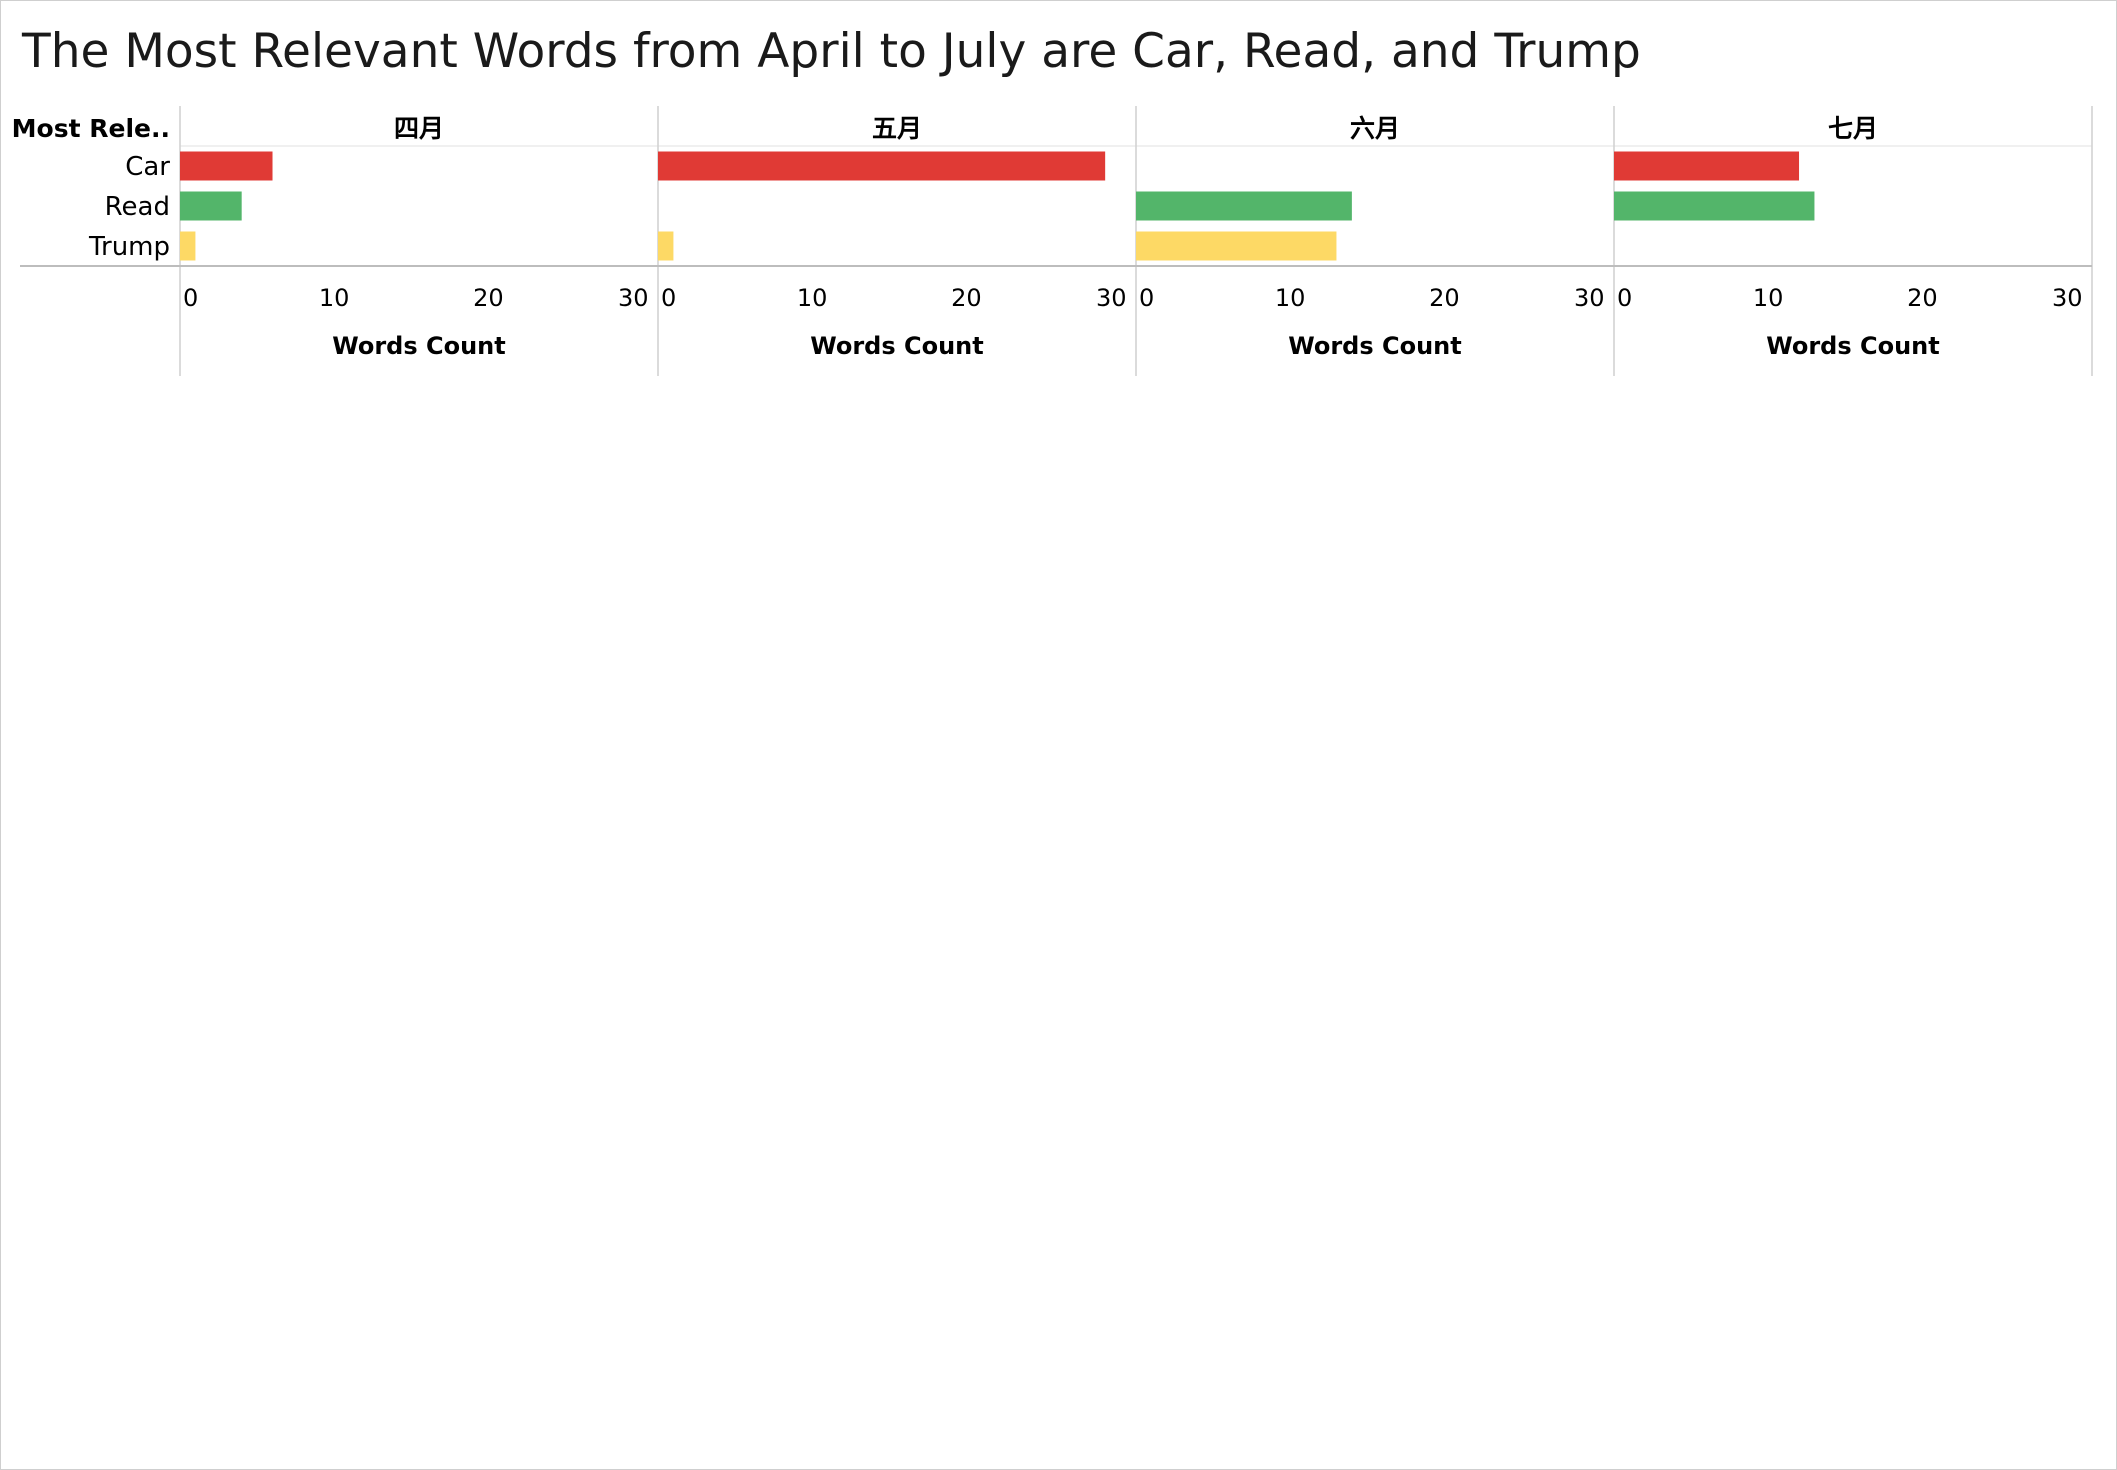 The width and height of the screenshot is (2117, 1470). I want to click on panel-header: 七月, so click(1853, 128).